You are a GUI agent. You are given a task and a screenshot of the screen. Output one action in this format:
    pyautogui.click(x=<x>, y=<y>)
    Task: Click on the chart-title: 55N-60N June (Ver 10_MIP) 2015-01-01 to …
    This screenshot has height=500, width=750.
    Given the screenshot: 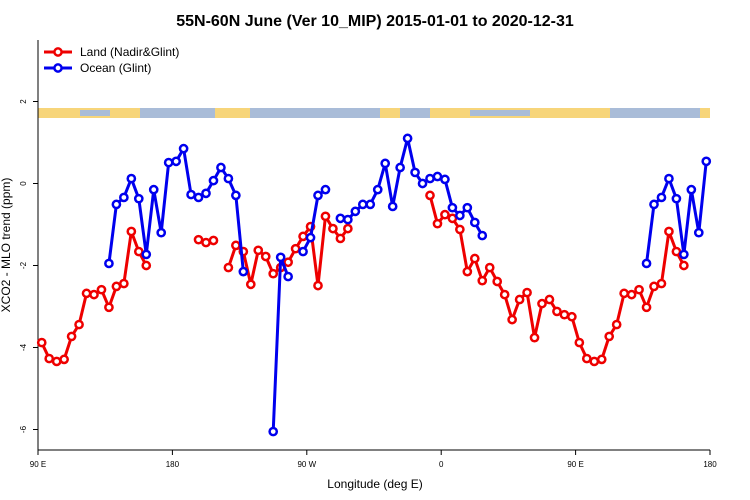 What is the action you would take?
    pyautogui.click(x=375, y=21)
    